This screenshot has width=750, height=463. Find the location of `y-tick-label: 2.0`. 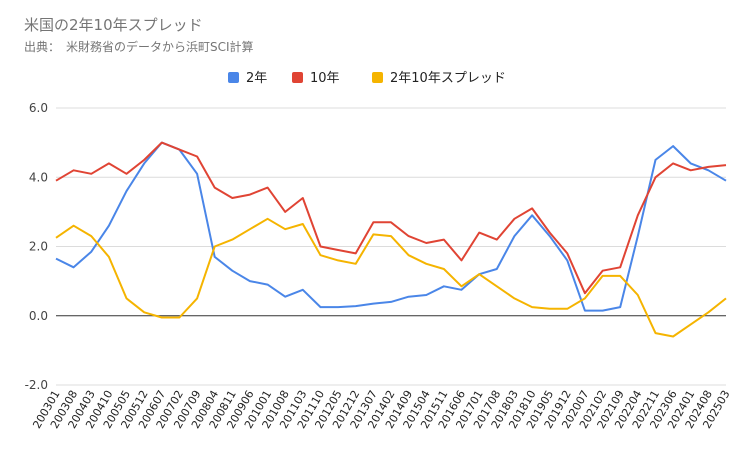

y-tick-label: 2.0 is located at coordinates (38, 247).